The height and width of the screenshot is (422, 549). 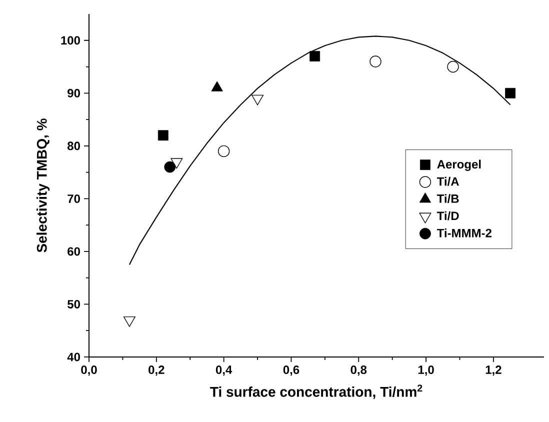 What do you see at coordinates (156, 371) in the screenshot?
I see `x-tick-label: 0,2` at bounding box center [156, 371].